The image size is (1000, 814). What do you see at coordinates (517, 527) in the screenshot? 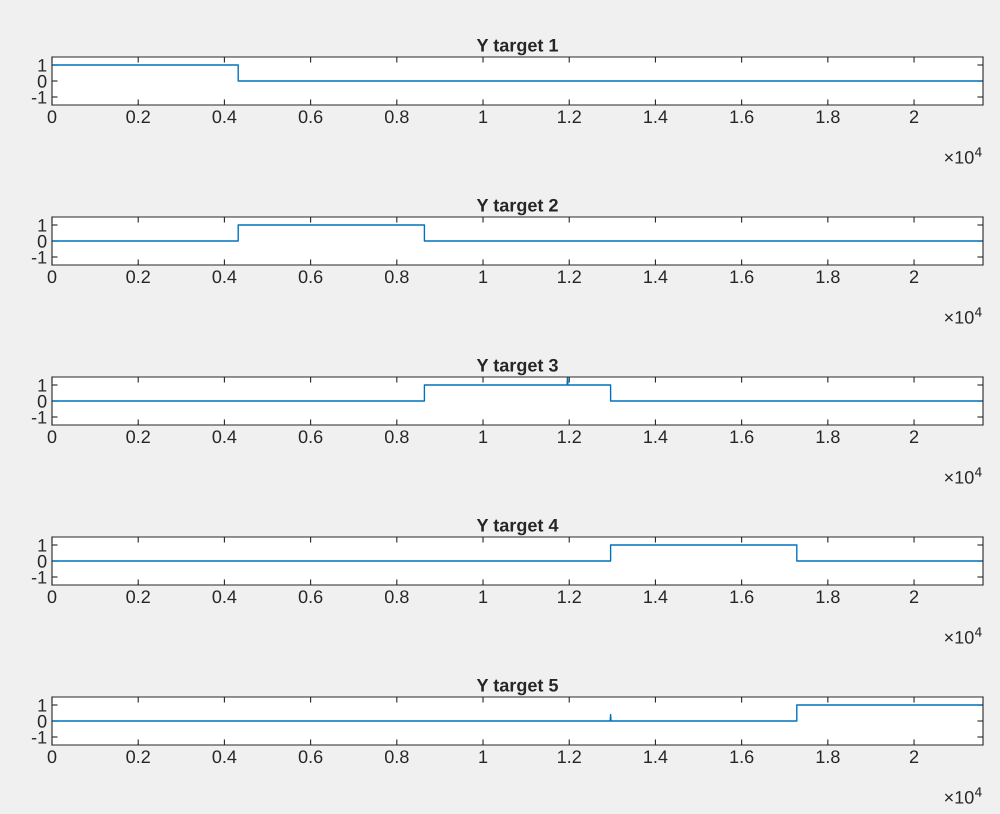
I see `chart-title: Y target 4` at bounding box center [517, 527].